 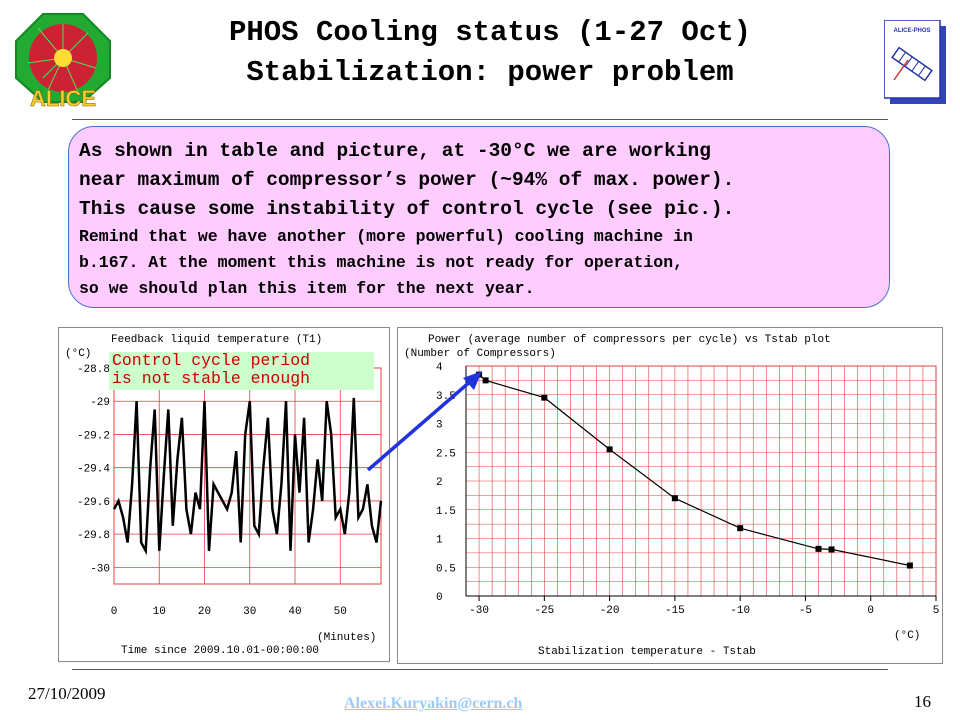 I want to click on chart2-xlabel: Stabilization temperature - Tstab, so click(x=647, y=652).